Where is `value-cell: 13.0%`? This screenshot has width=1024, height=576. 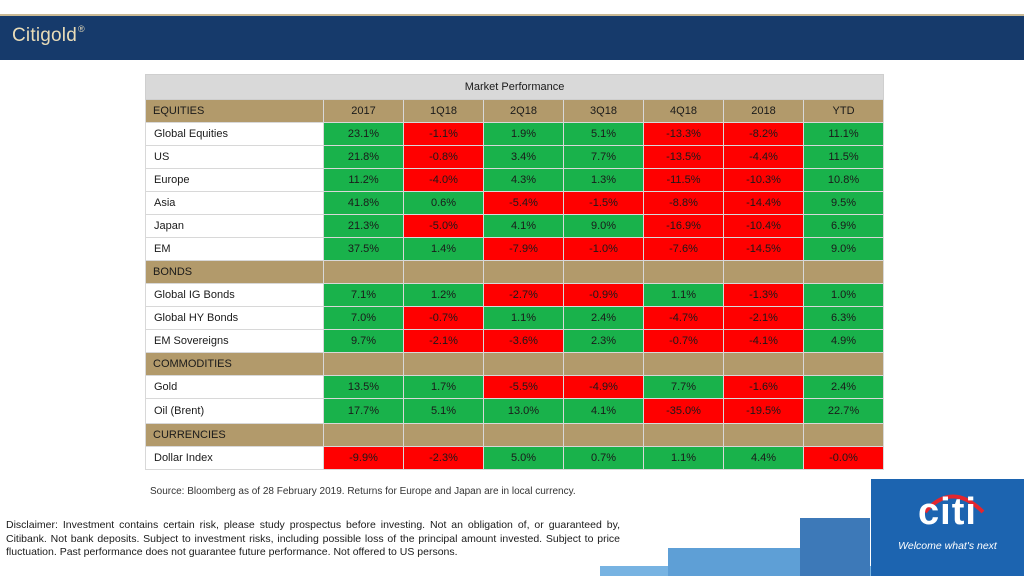
value-cell: 13.0% is located at coordinates (523, 411).